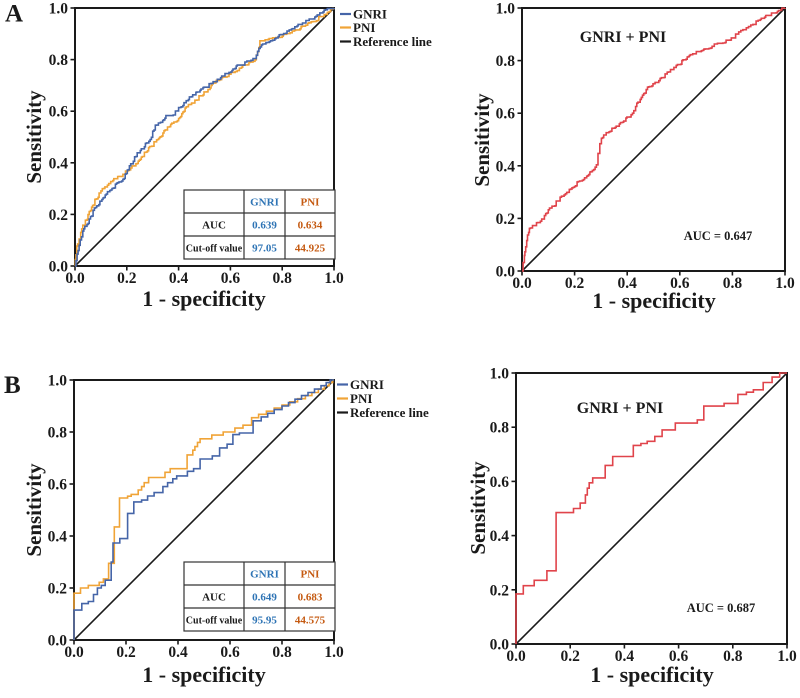 Image resolution: width=800 pixels, height=698 pixels. What do you see at coordinates (310, 226) in the screenshot?
I see `svg-text: 0.634` at bounding box center [310, 226].